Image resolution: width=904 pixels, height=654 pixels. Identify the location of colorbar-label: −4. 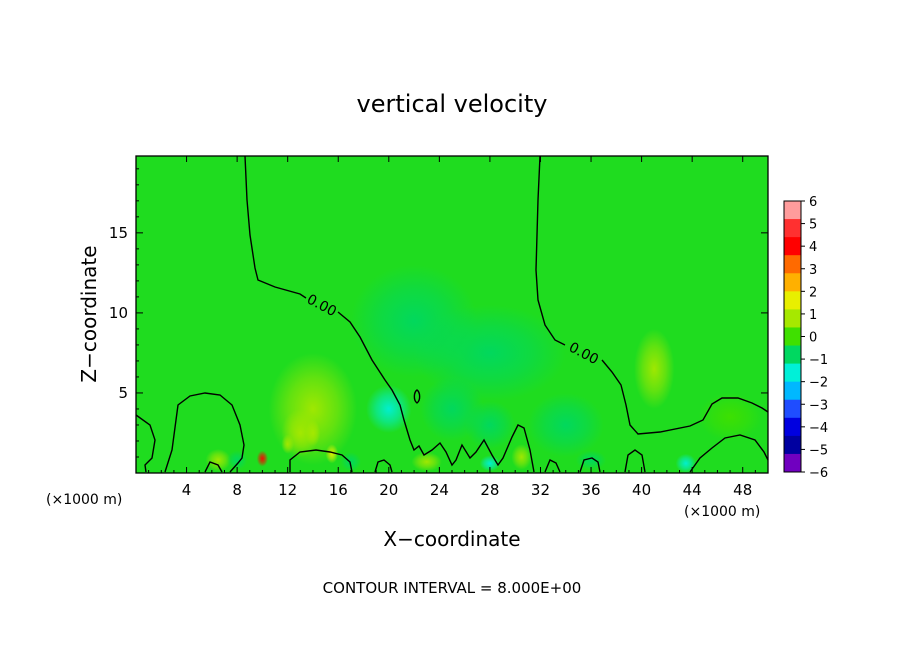
(818, 428).